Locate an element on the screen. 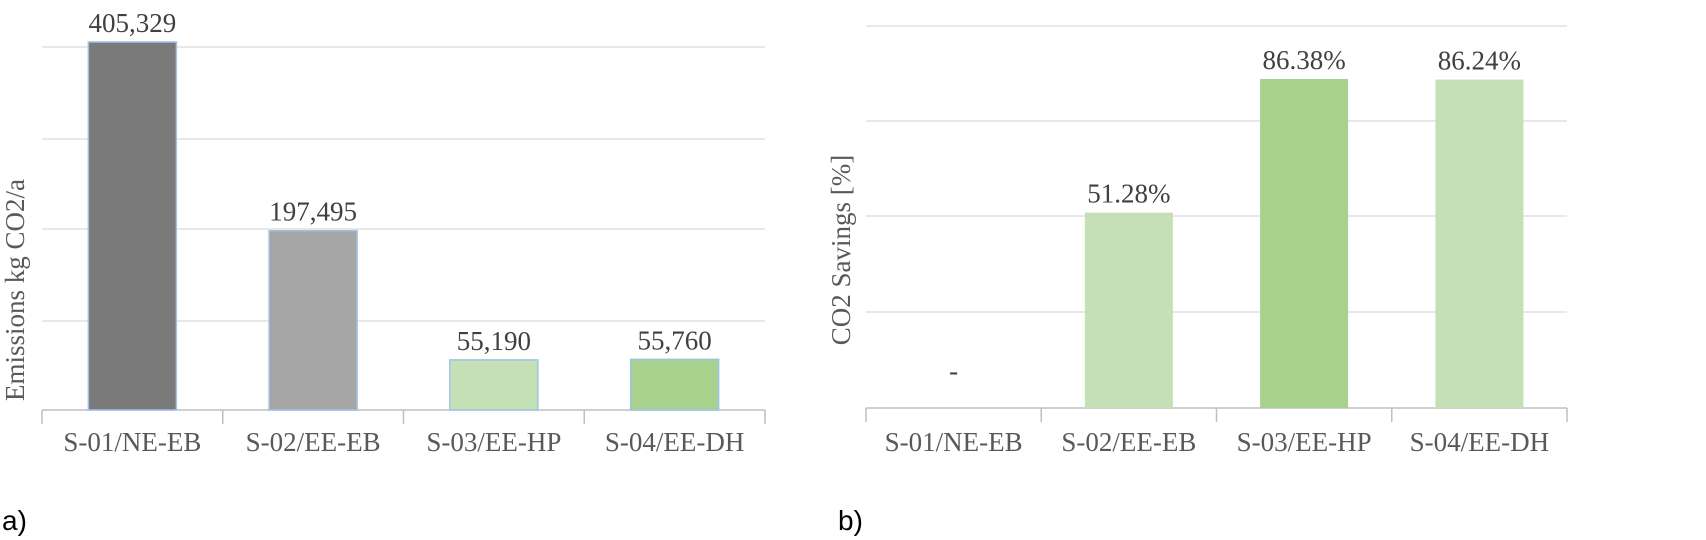 The image size is (1706, 540). data-label: 55,760 is located at coordinates (675, 340).